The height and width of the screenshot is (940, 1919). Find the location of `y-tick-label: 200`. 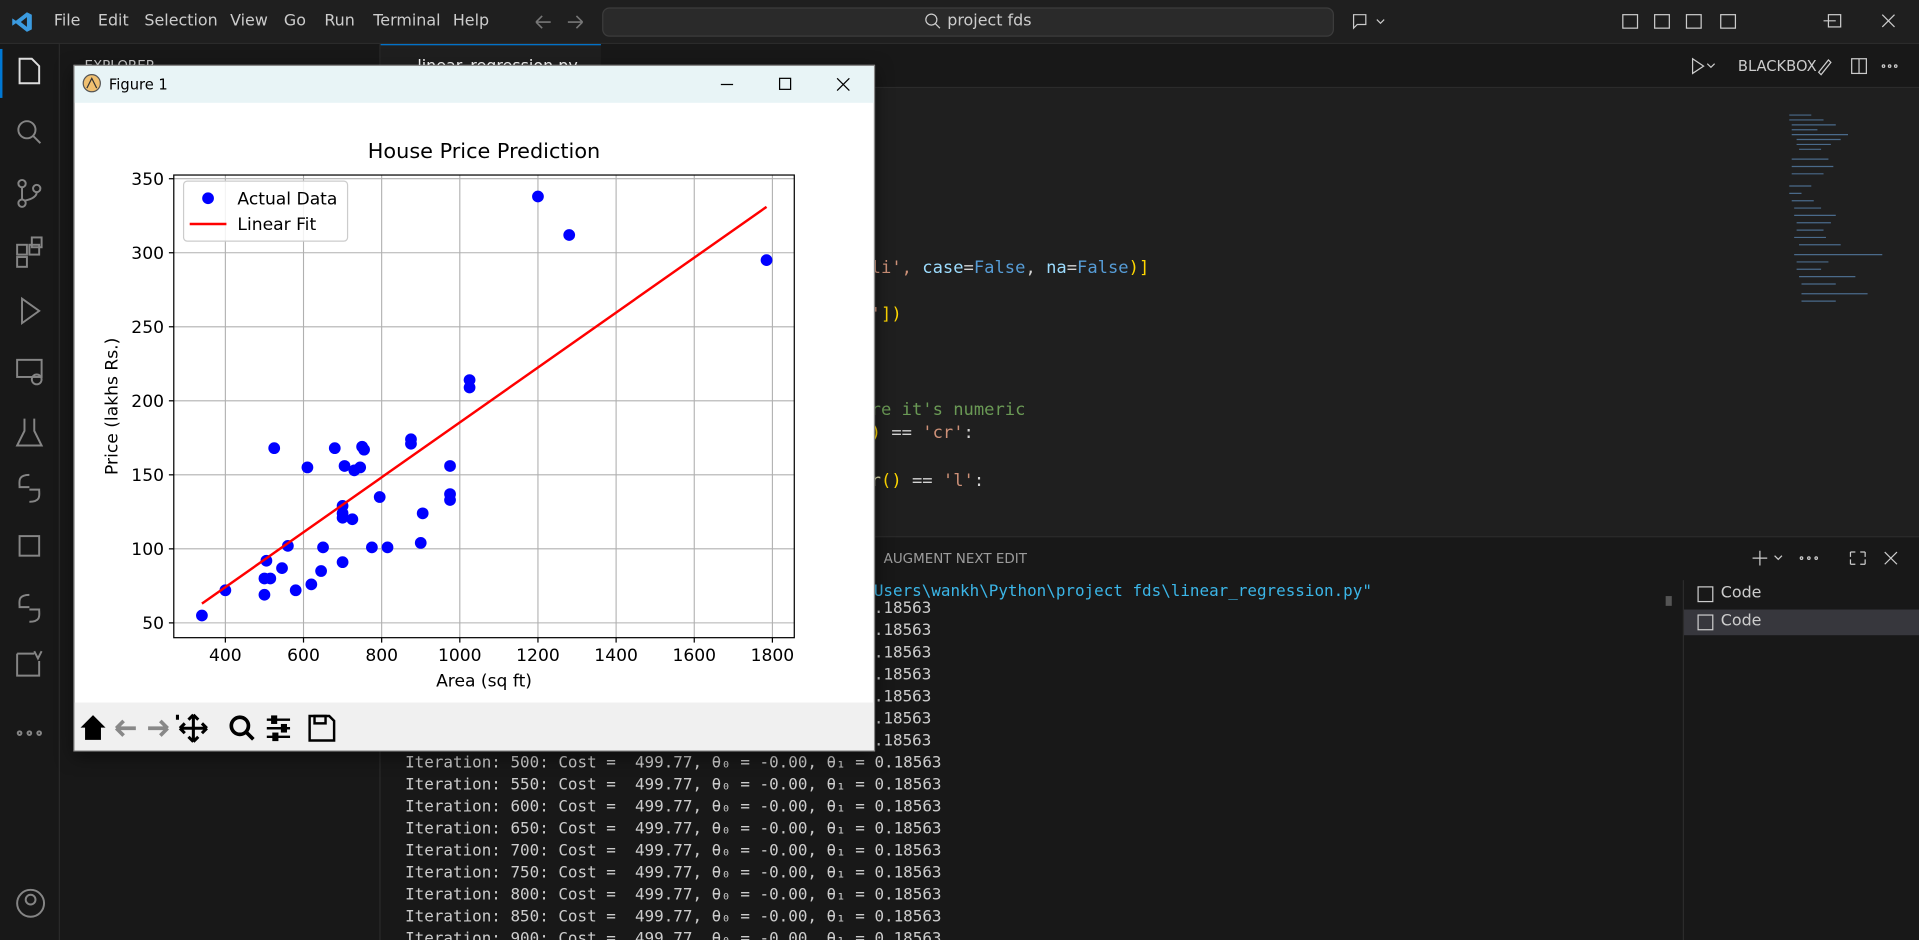

y-tick-label: 200 is located at coordinates (147, 402).